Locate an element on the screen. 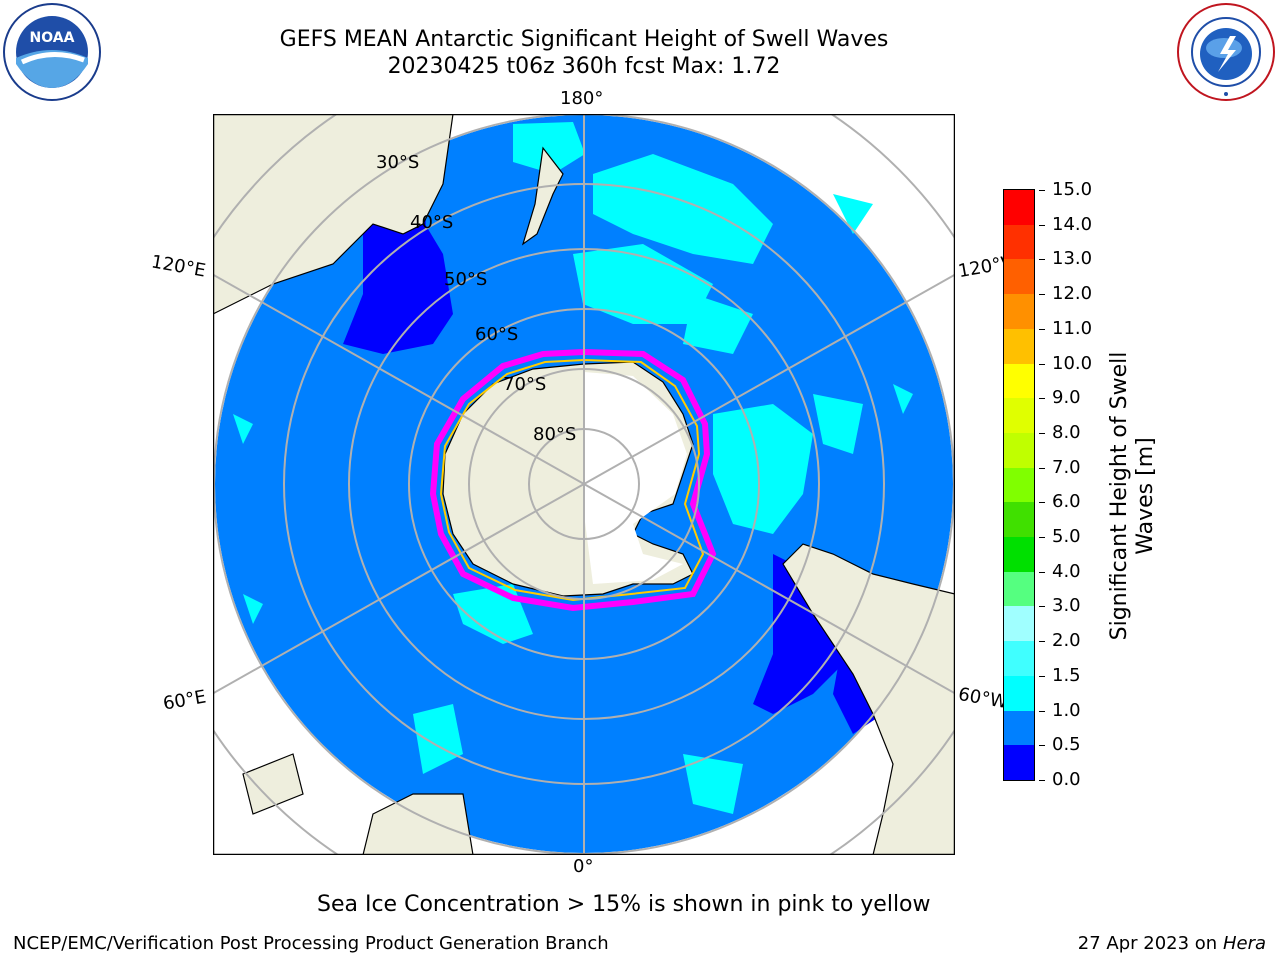 Image resolution: width=1280 pixels, height=960 pixels. colorbar-tick-label: 7.0 is located at coordinates (1066, 467).